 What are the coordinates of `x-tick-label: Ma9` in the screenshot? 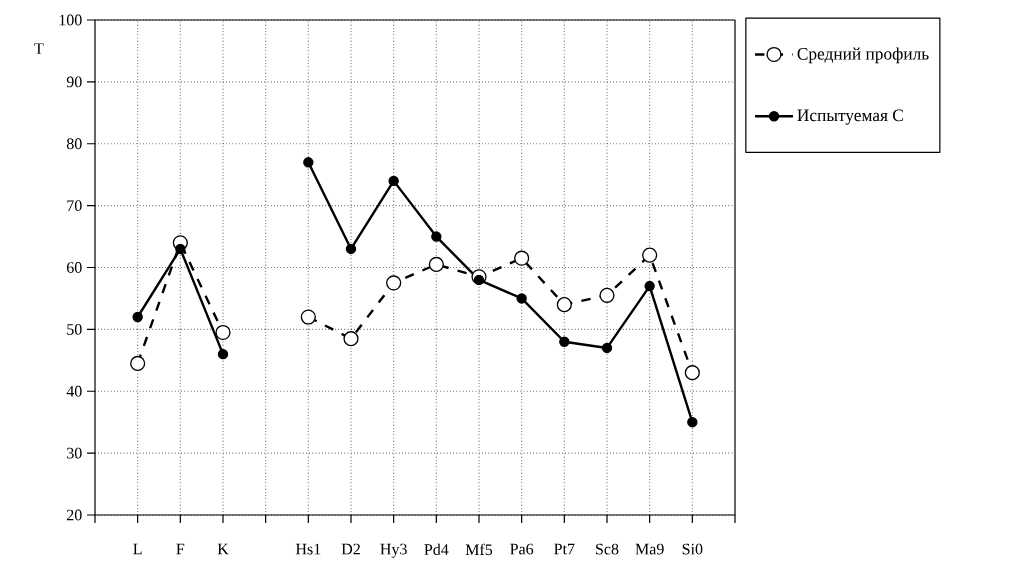 It's located at (649, 549).